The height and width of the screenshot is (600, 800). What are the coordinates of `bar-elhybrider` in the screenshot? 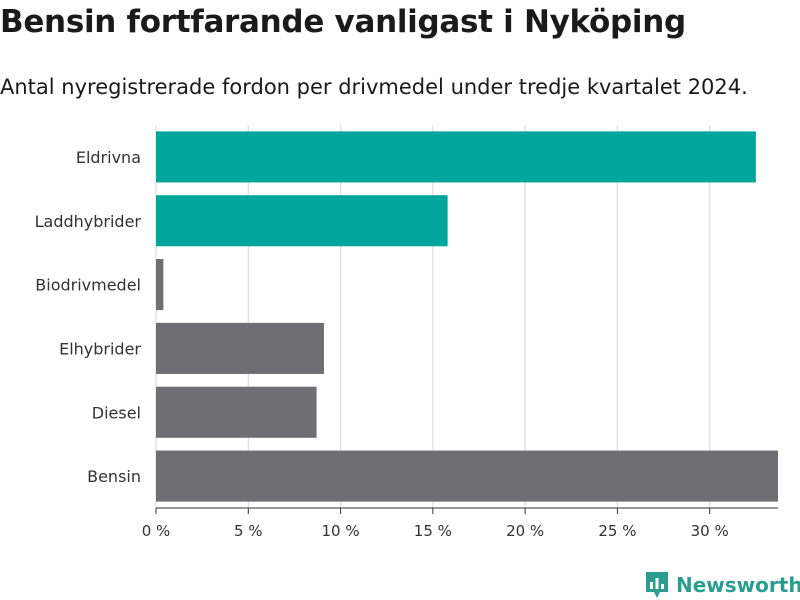 It's located at (240, 348).